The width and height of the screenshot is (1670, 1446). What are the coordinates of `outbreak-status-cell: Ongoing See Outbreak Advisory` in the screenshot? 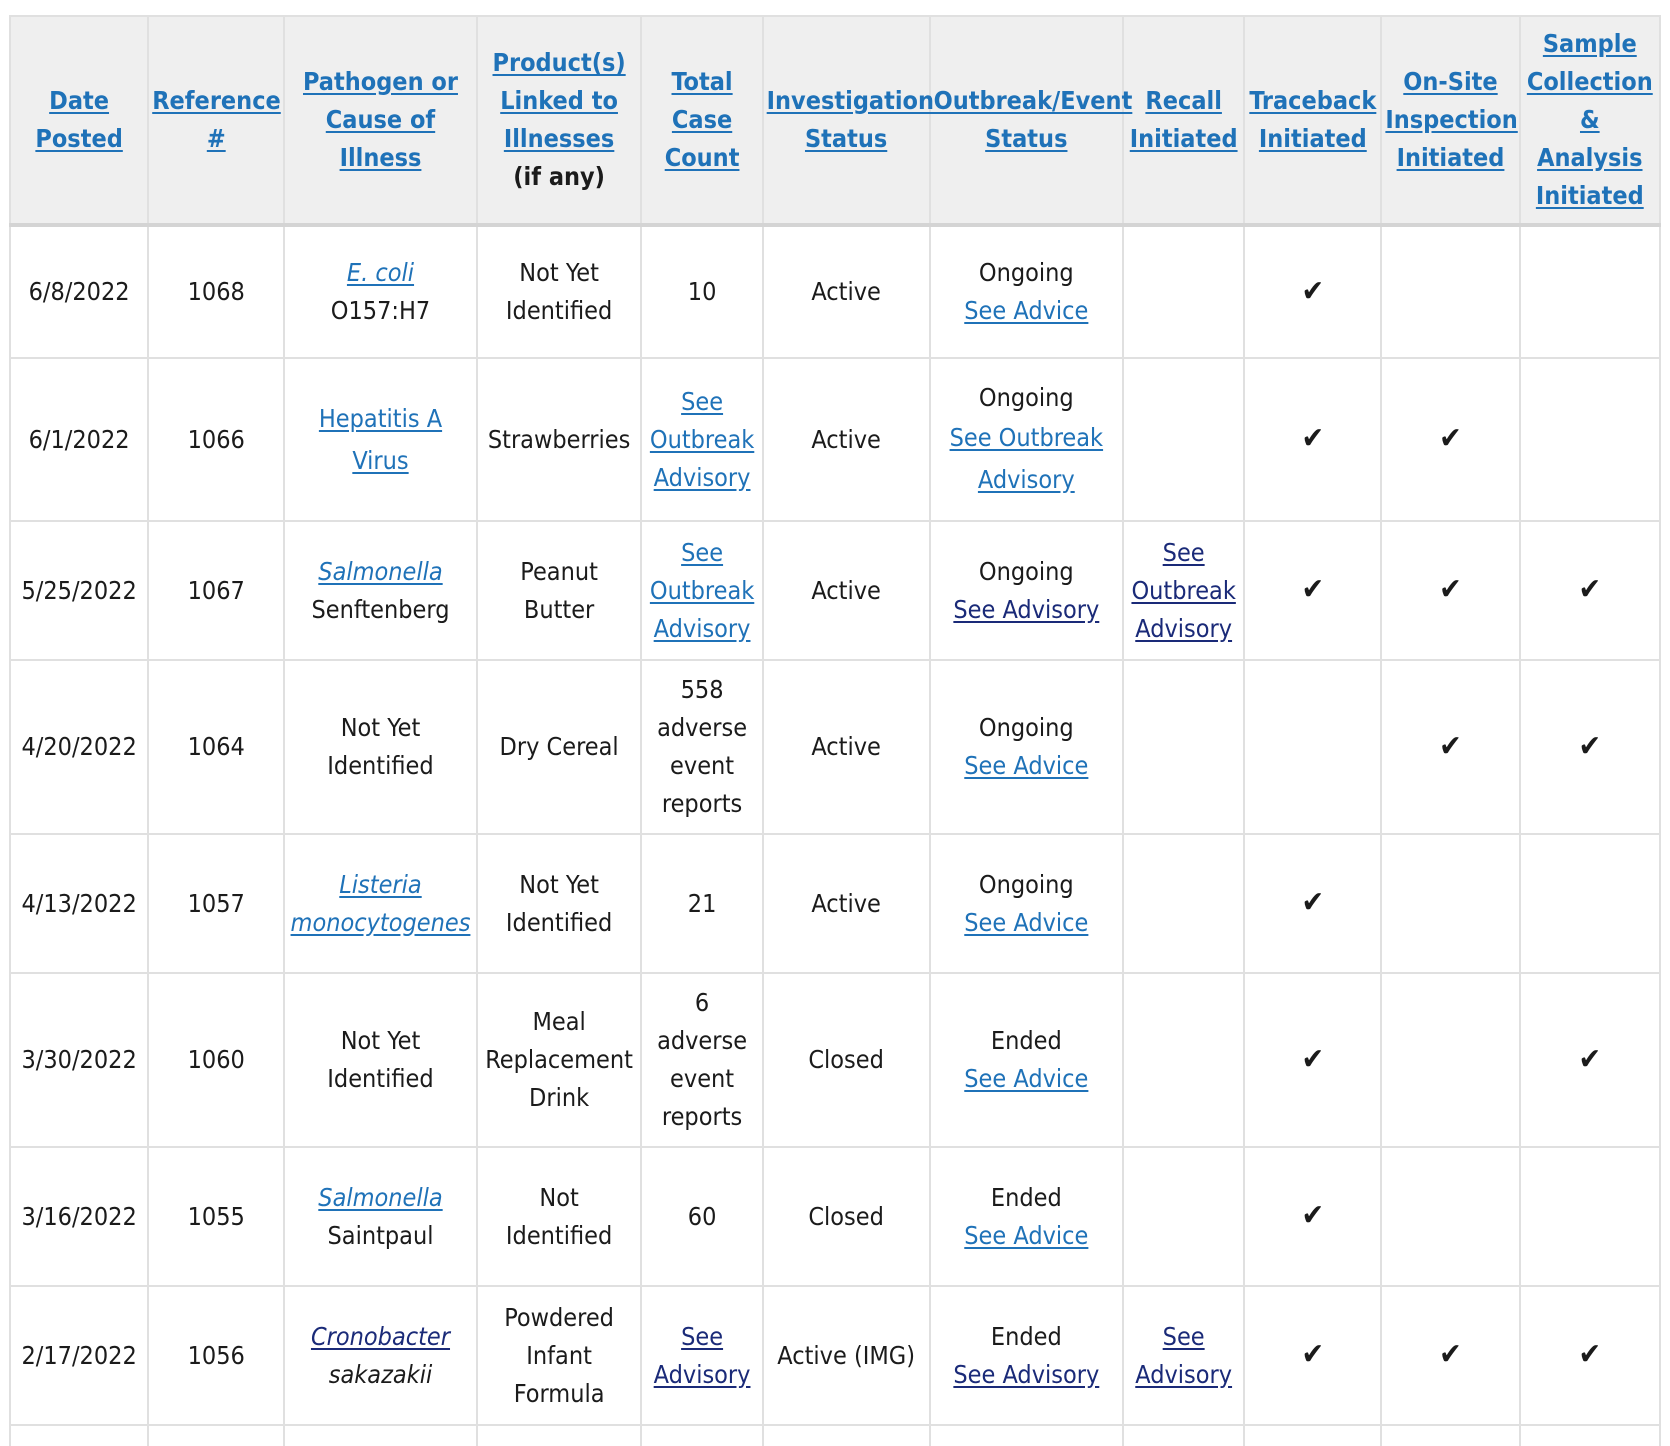 It's located at (1026, 439).